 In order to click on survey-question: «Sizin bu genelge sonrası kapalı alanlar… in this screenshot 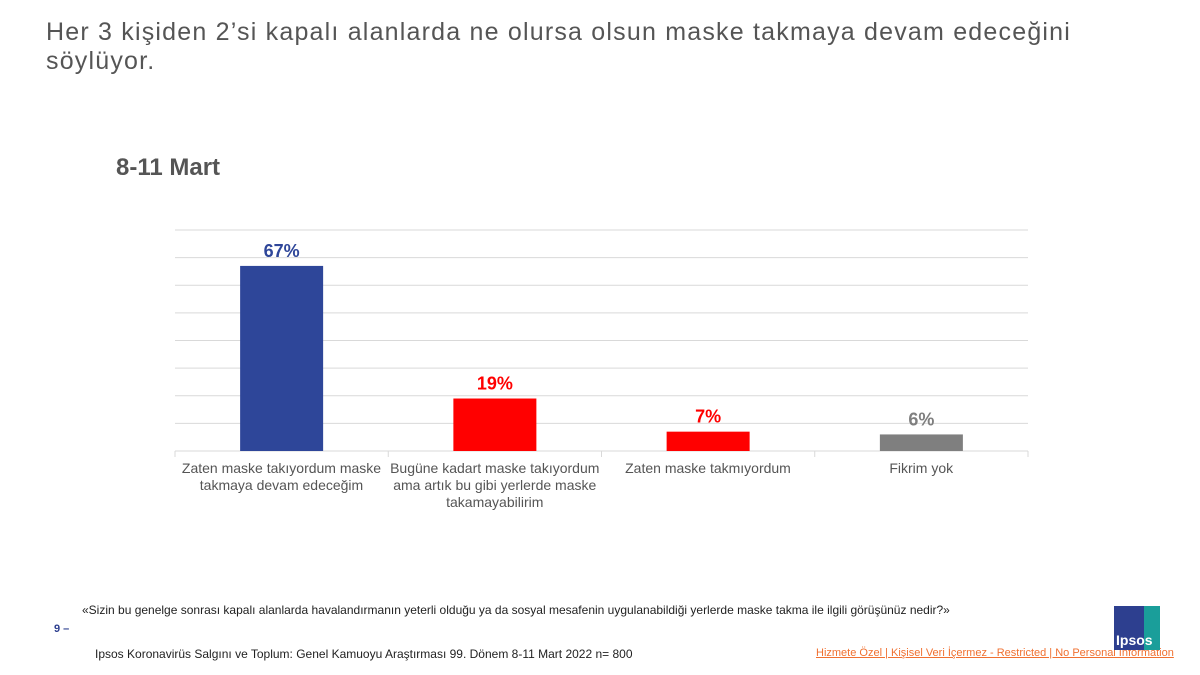, I will do `click(516, 610)`.